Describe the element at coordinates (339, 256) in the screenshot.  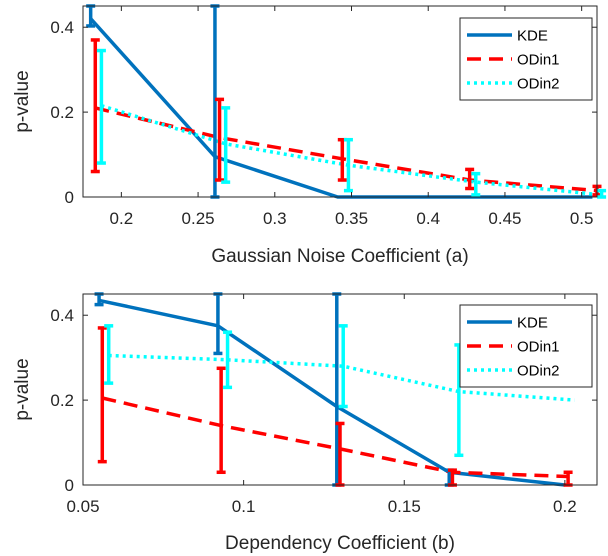
I see `x-axis-label: Gaussian Noise Coefficient (a)` at that location.